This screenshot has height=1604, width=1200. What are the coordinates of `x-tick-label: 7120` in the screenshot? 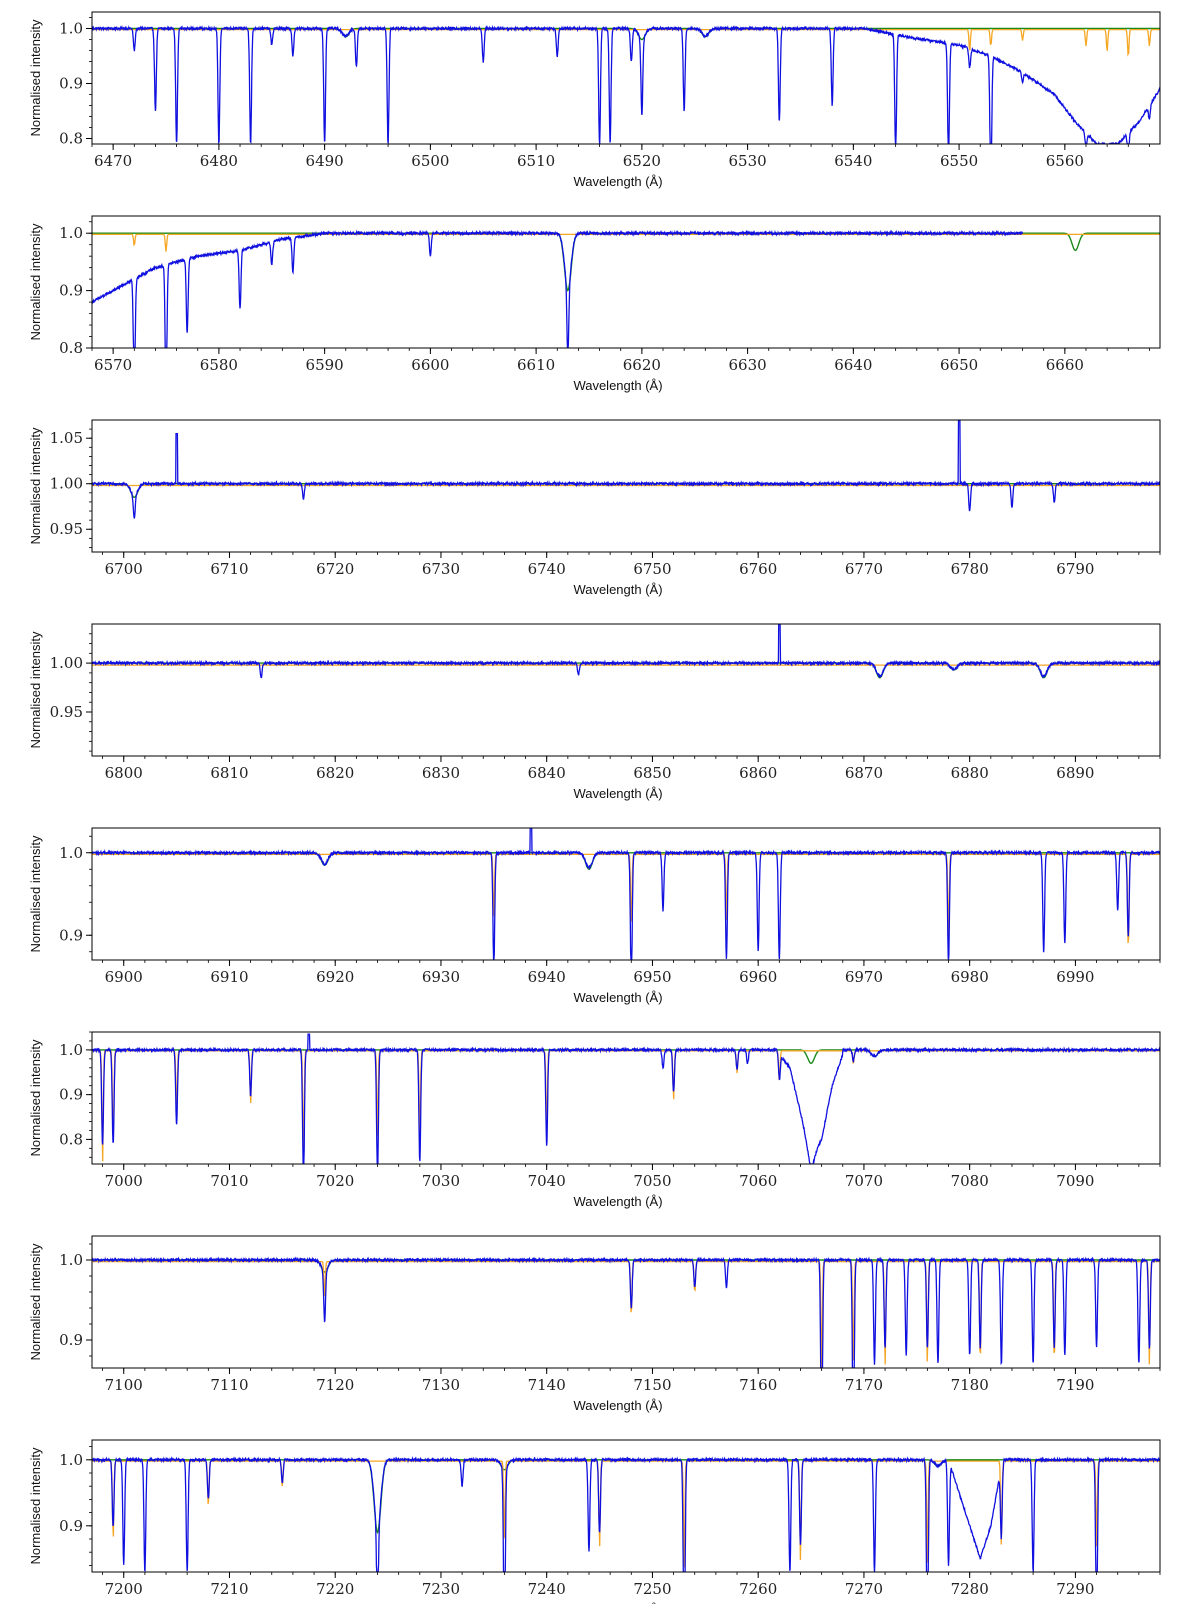 It's located at (335, 1385).